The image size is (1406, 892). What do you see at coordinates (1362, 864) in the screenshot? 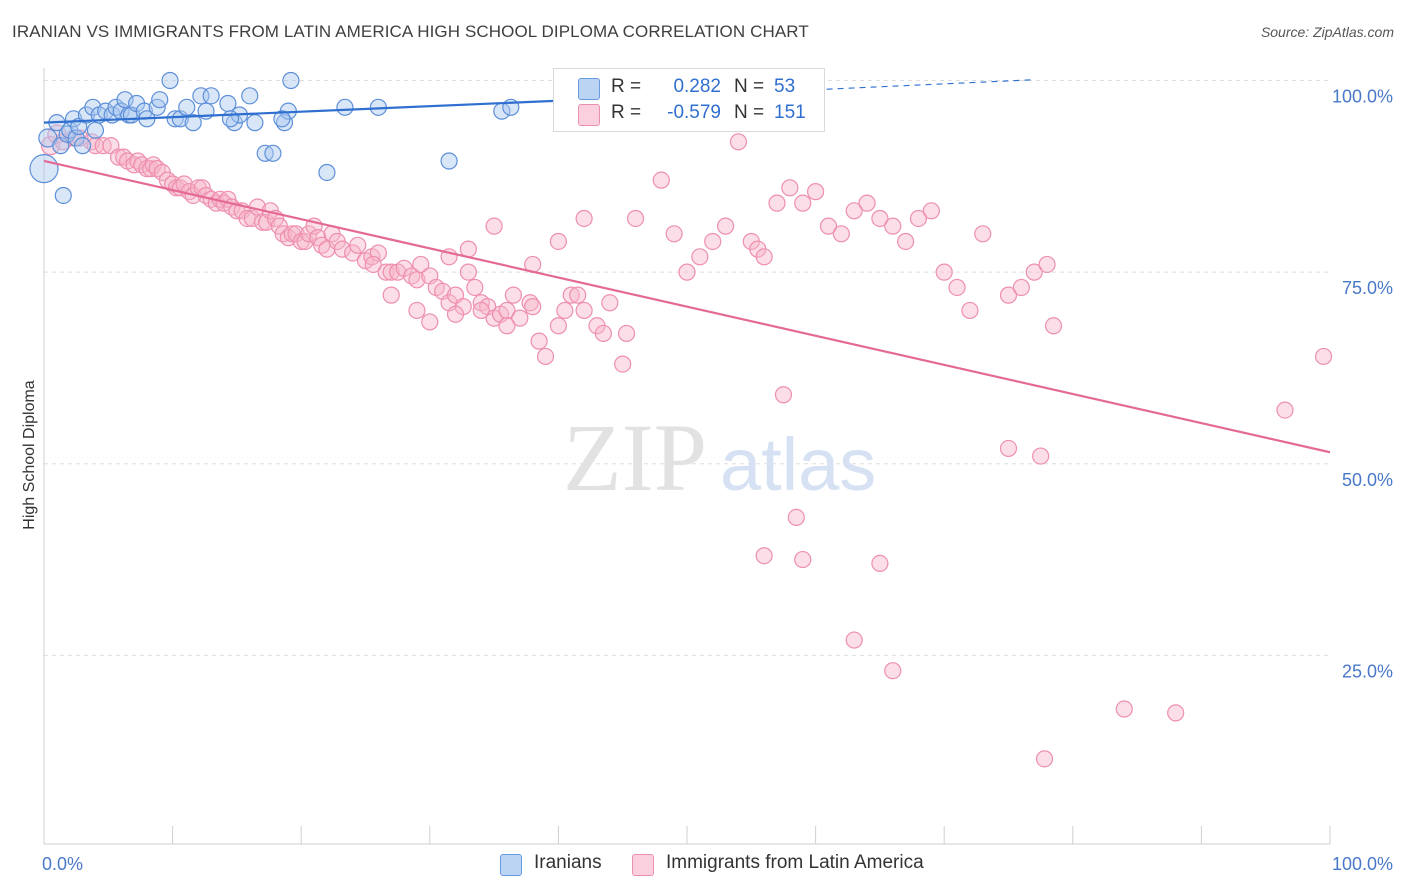
I see `x-tick-label: 100.0%` at bounding box center [1362, 864].